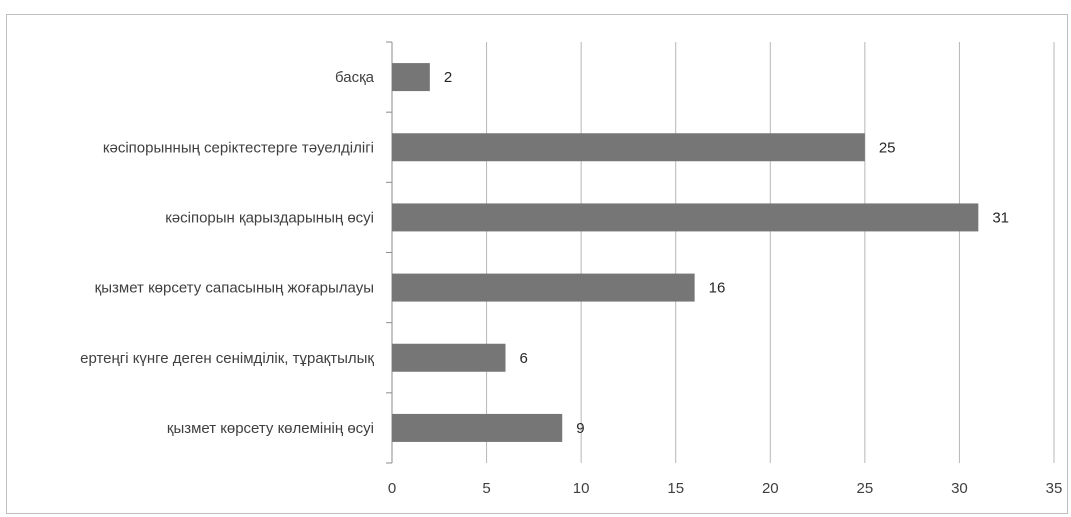 This screenshot has width=1071, height=517. Describe the element at coordinates (770, 488) in the screenshot. I see `x-tick-label: 20` at that location.